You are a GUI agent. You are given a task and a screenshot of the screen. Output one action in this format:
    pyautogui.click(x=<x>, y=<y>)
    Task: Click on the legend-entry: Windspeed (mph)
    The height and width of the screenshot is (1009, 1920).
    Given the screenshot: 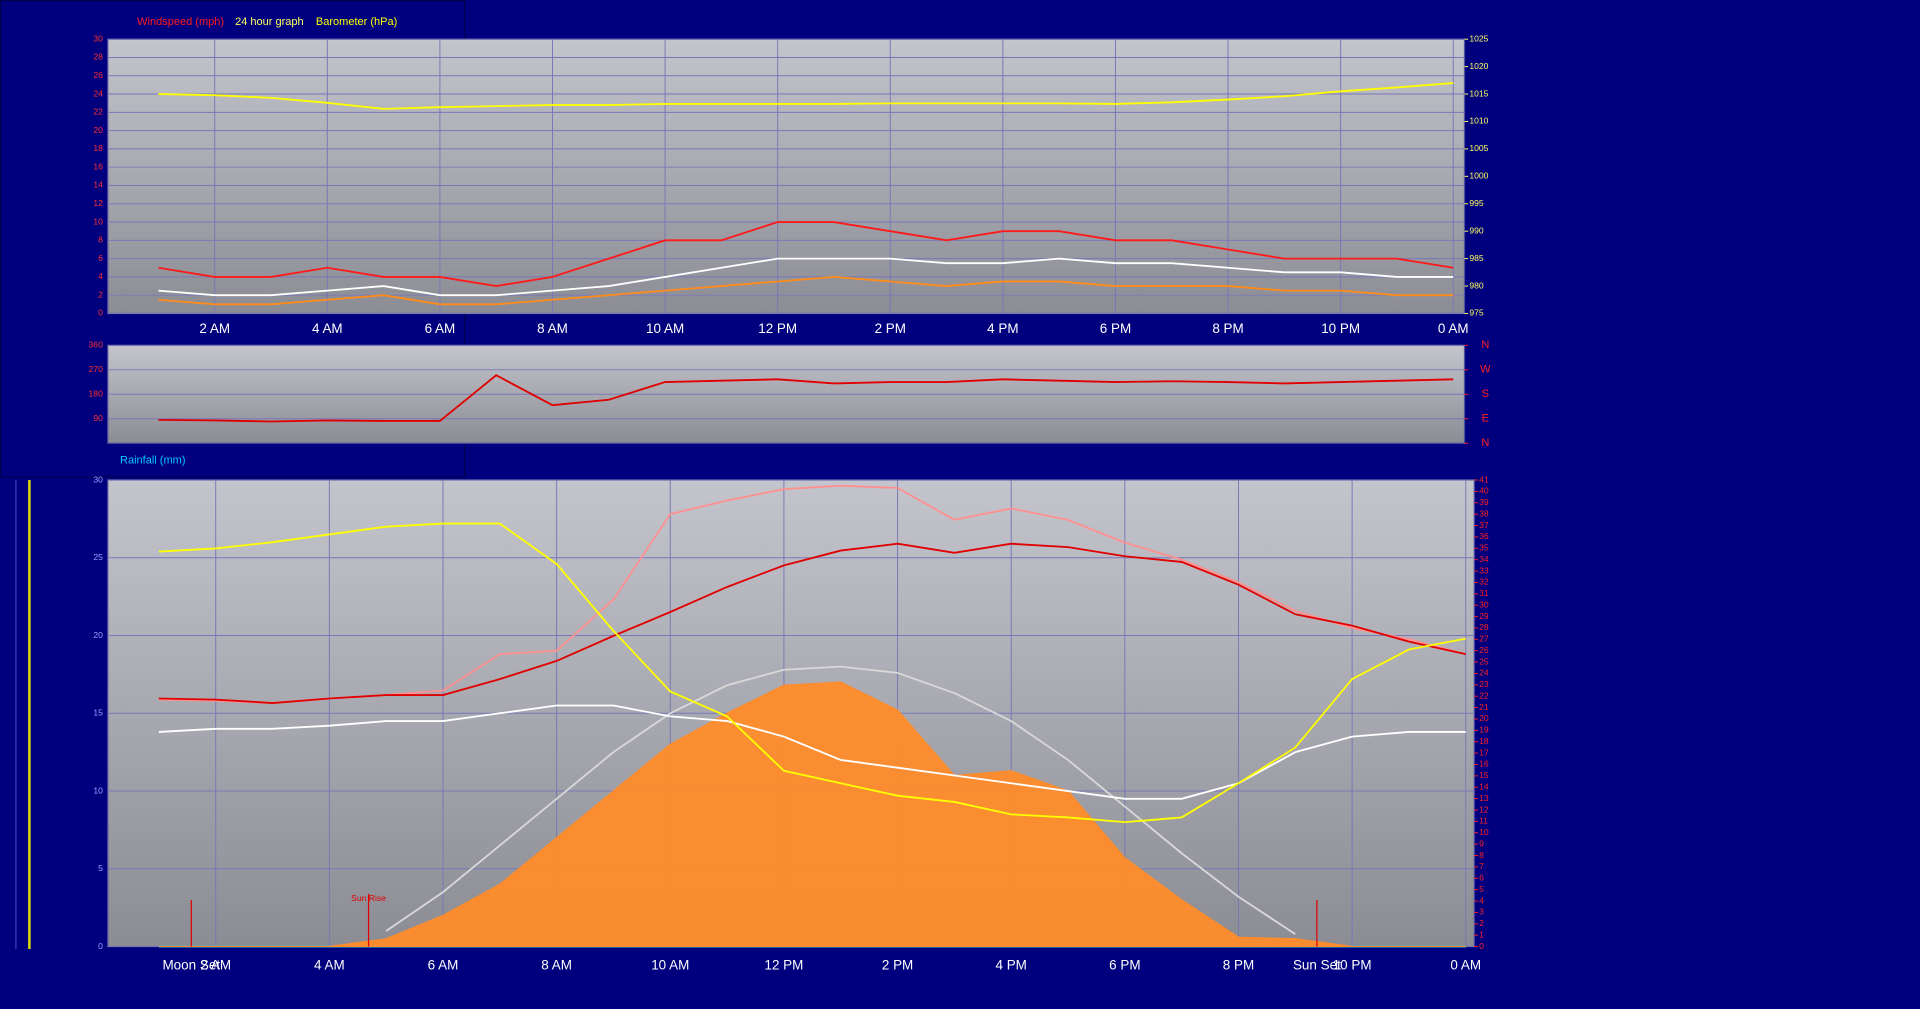 What is the action you would take?
    pyautogui.click(x=180, y=22)
    